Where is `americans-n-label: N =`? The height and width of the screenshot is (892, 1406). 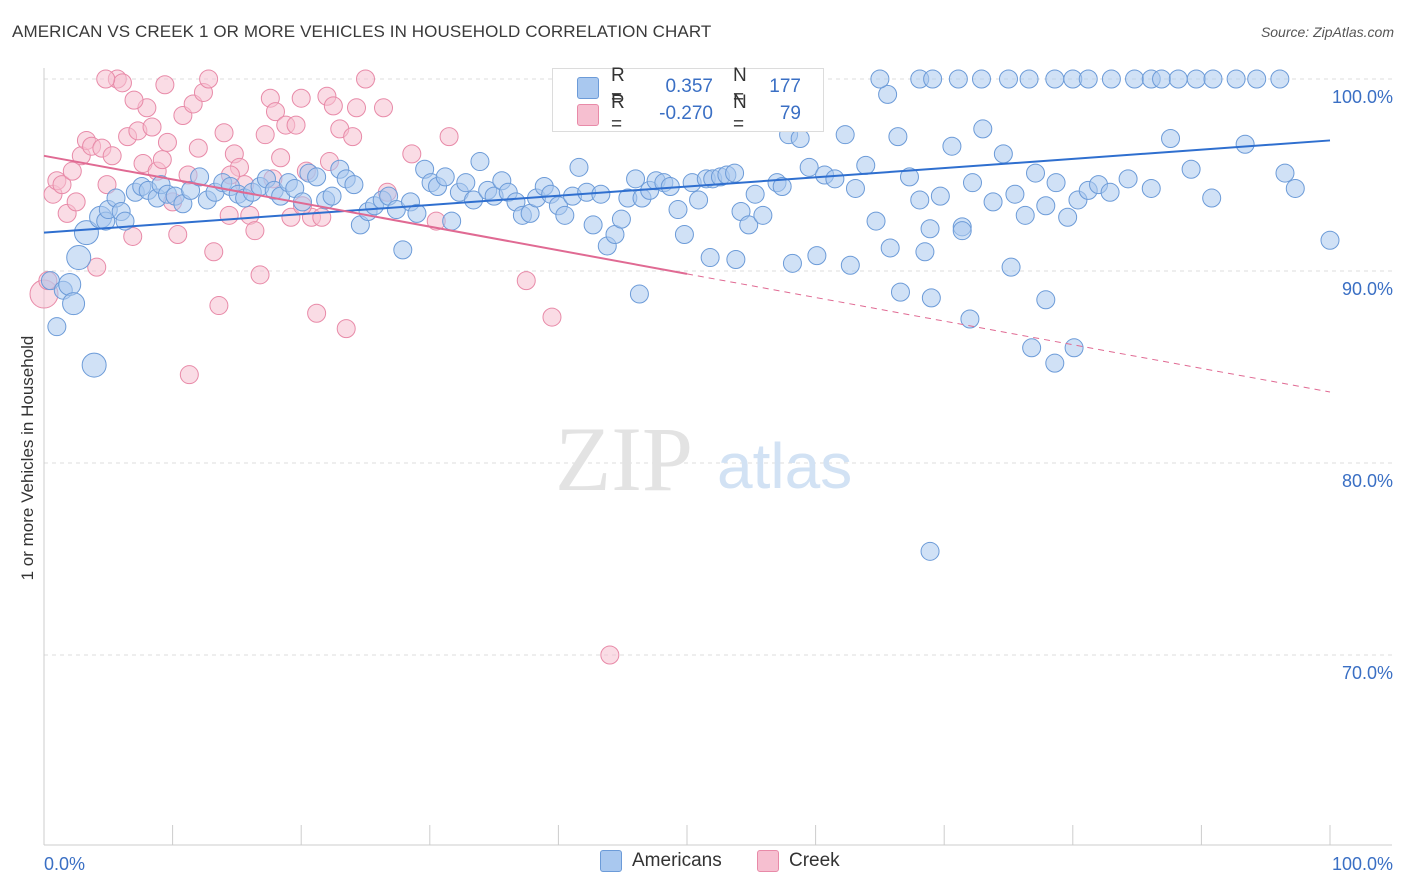
americans-n-label: N = is located at coordinates (740, 86).